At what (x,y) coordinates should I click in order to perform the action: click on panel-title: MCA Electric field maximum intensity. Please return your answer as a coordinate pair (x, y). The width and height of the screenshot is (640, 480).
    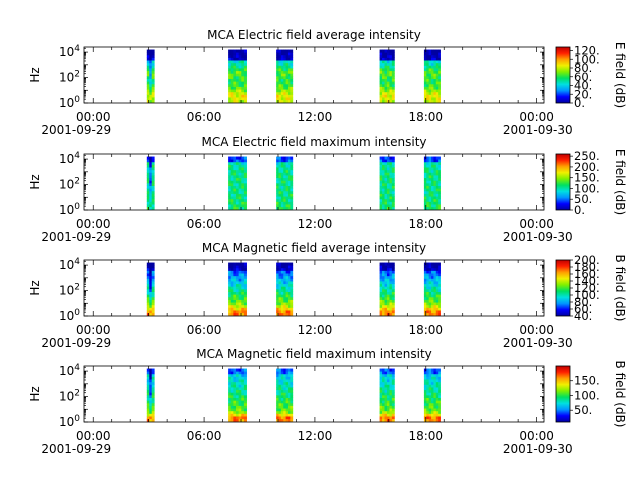
    Looking at the image, I should click on (313, 142).